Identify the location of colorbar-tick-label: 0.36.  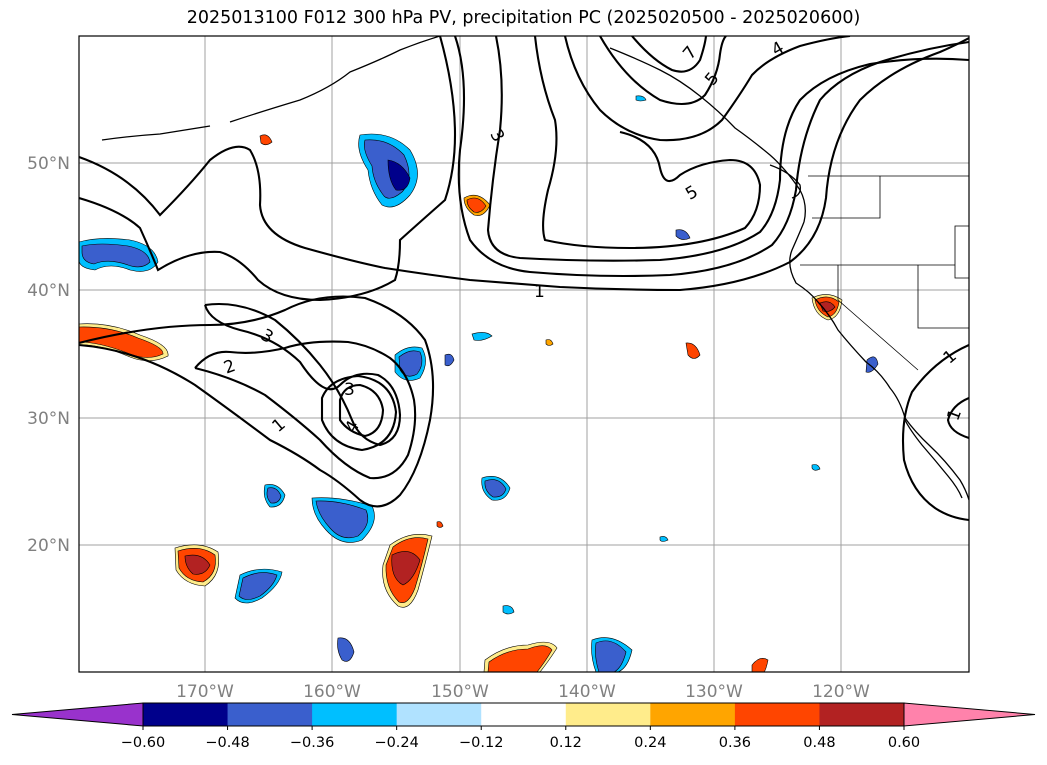
(735, 743).